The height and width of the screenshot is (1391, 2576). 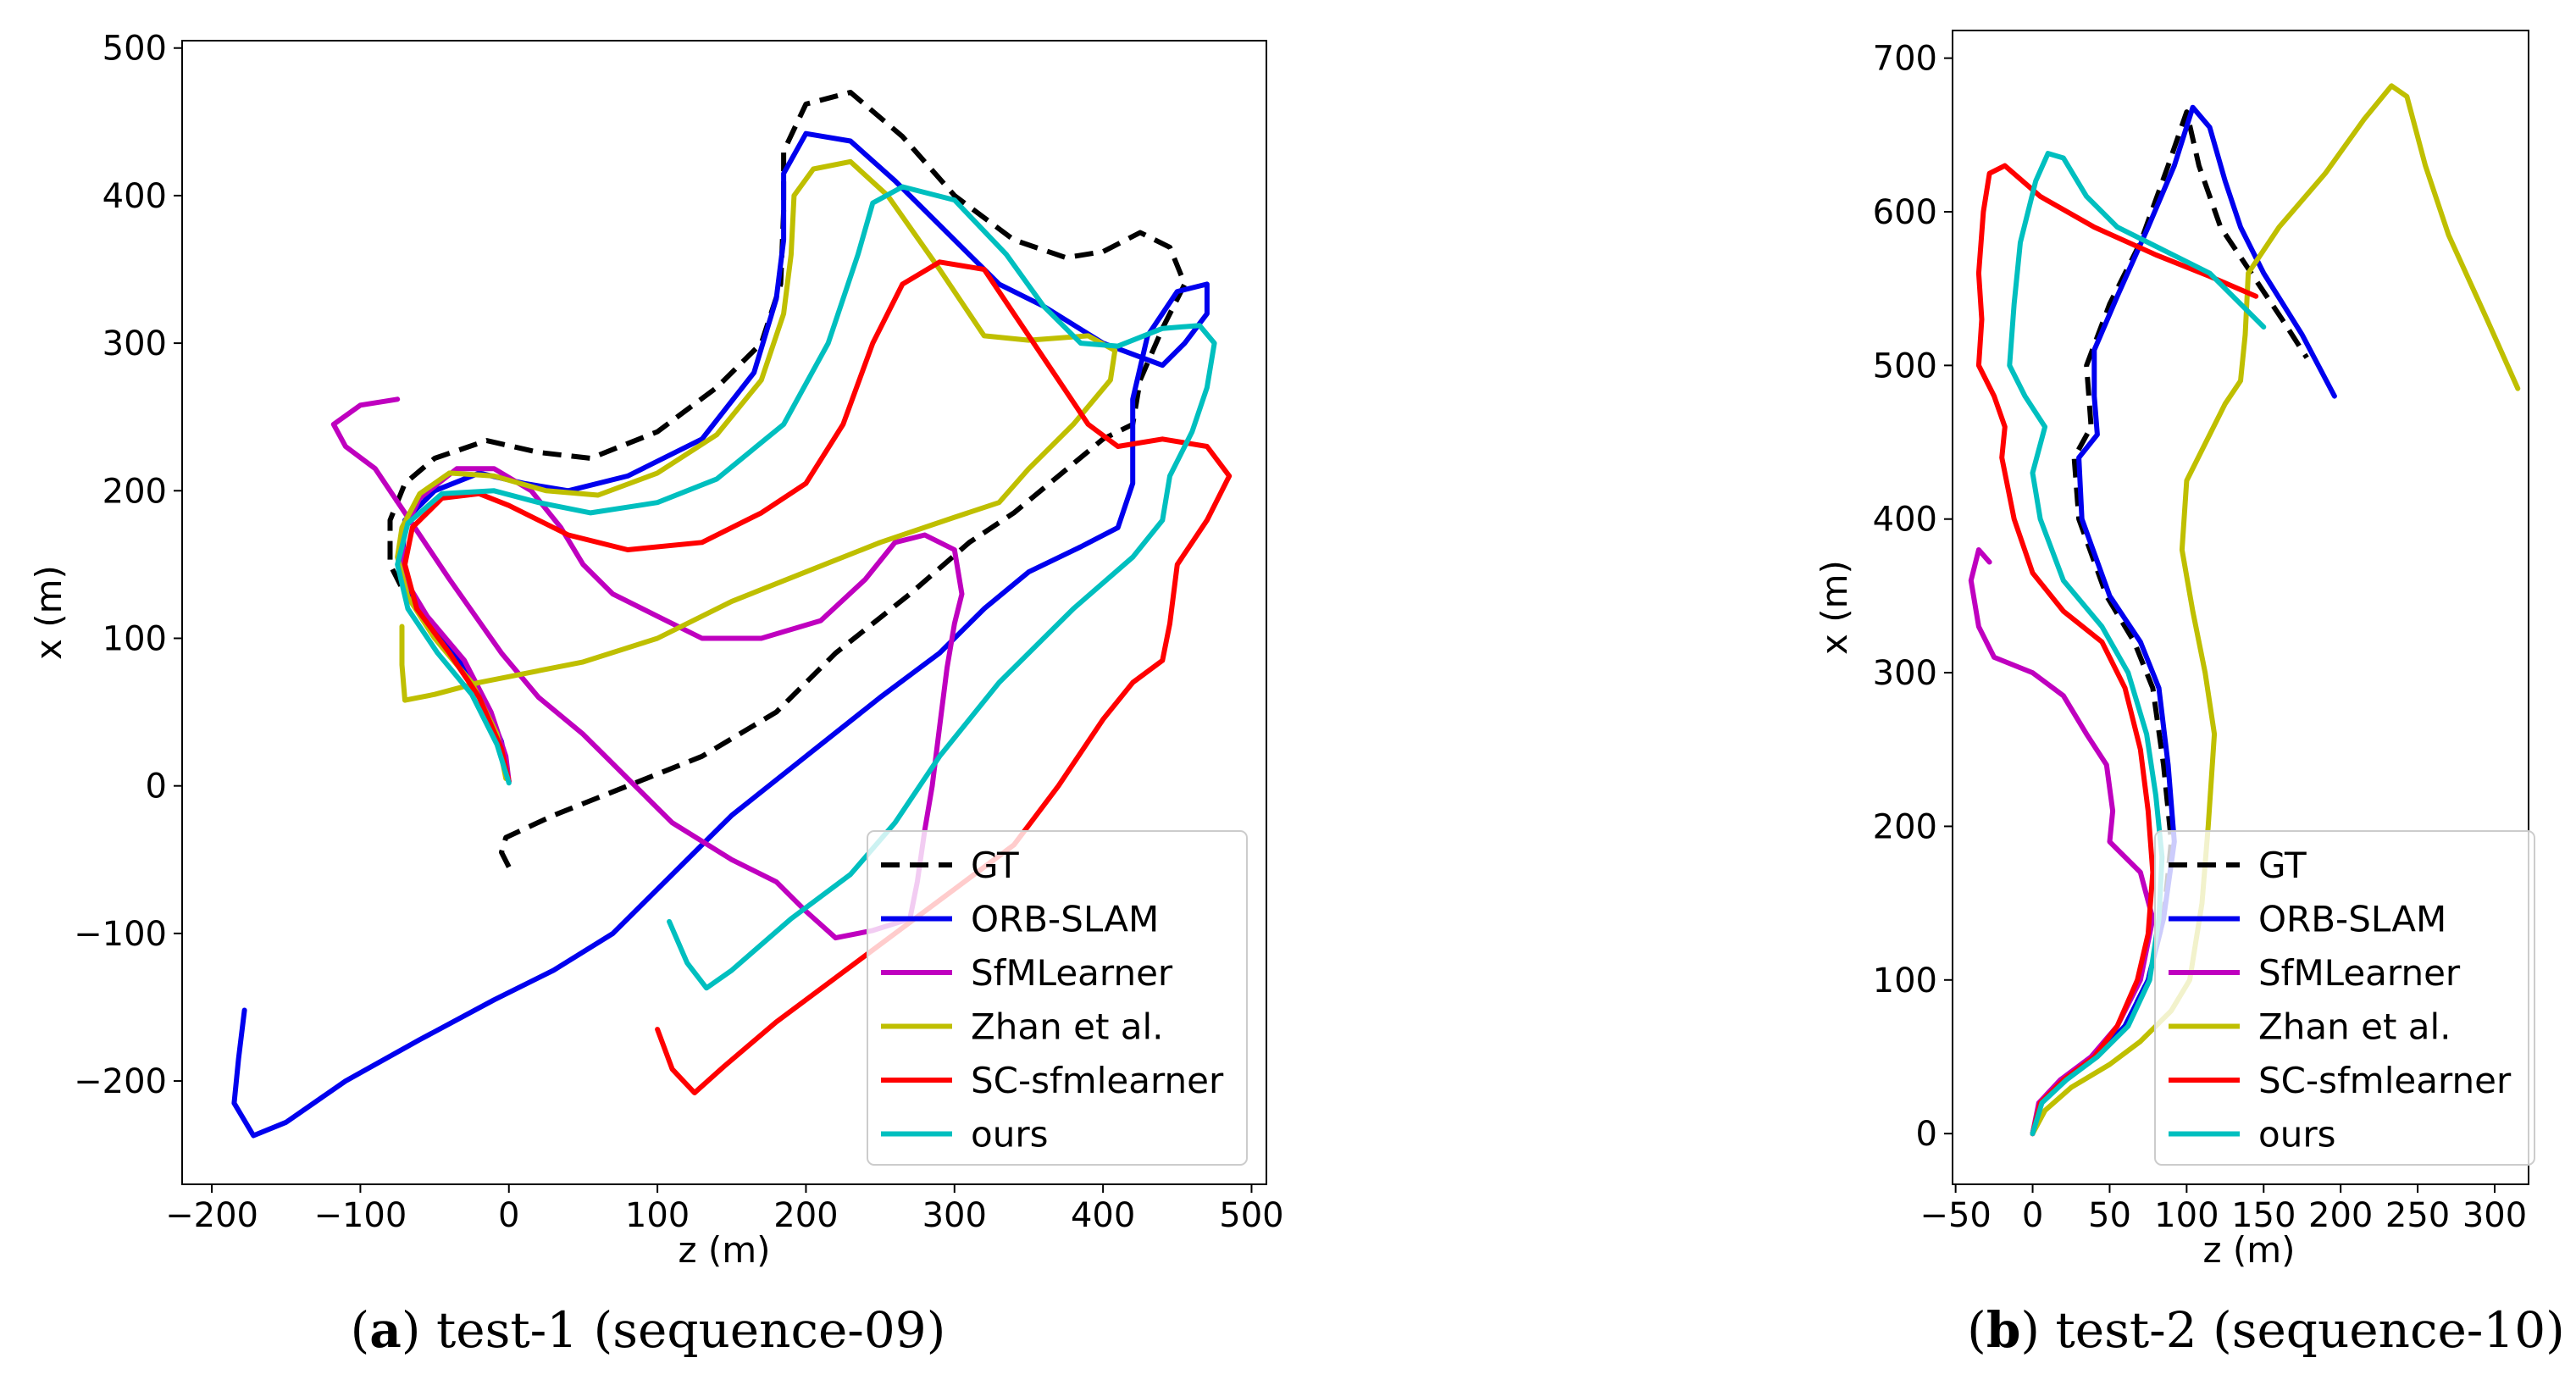 What do you see at coordinates (657, 1215) in the screenshot?
I see `panel-a-xtick-label: 100` at bounding box center [657, 1215].